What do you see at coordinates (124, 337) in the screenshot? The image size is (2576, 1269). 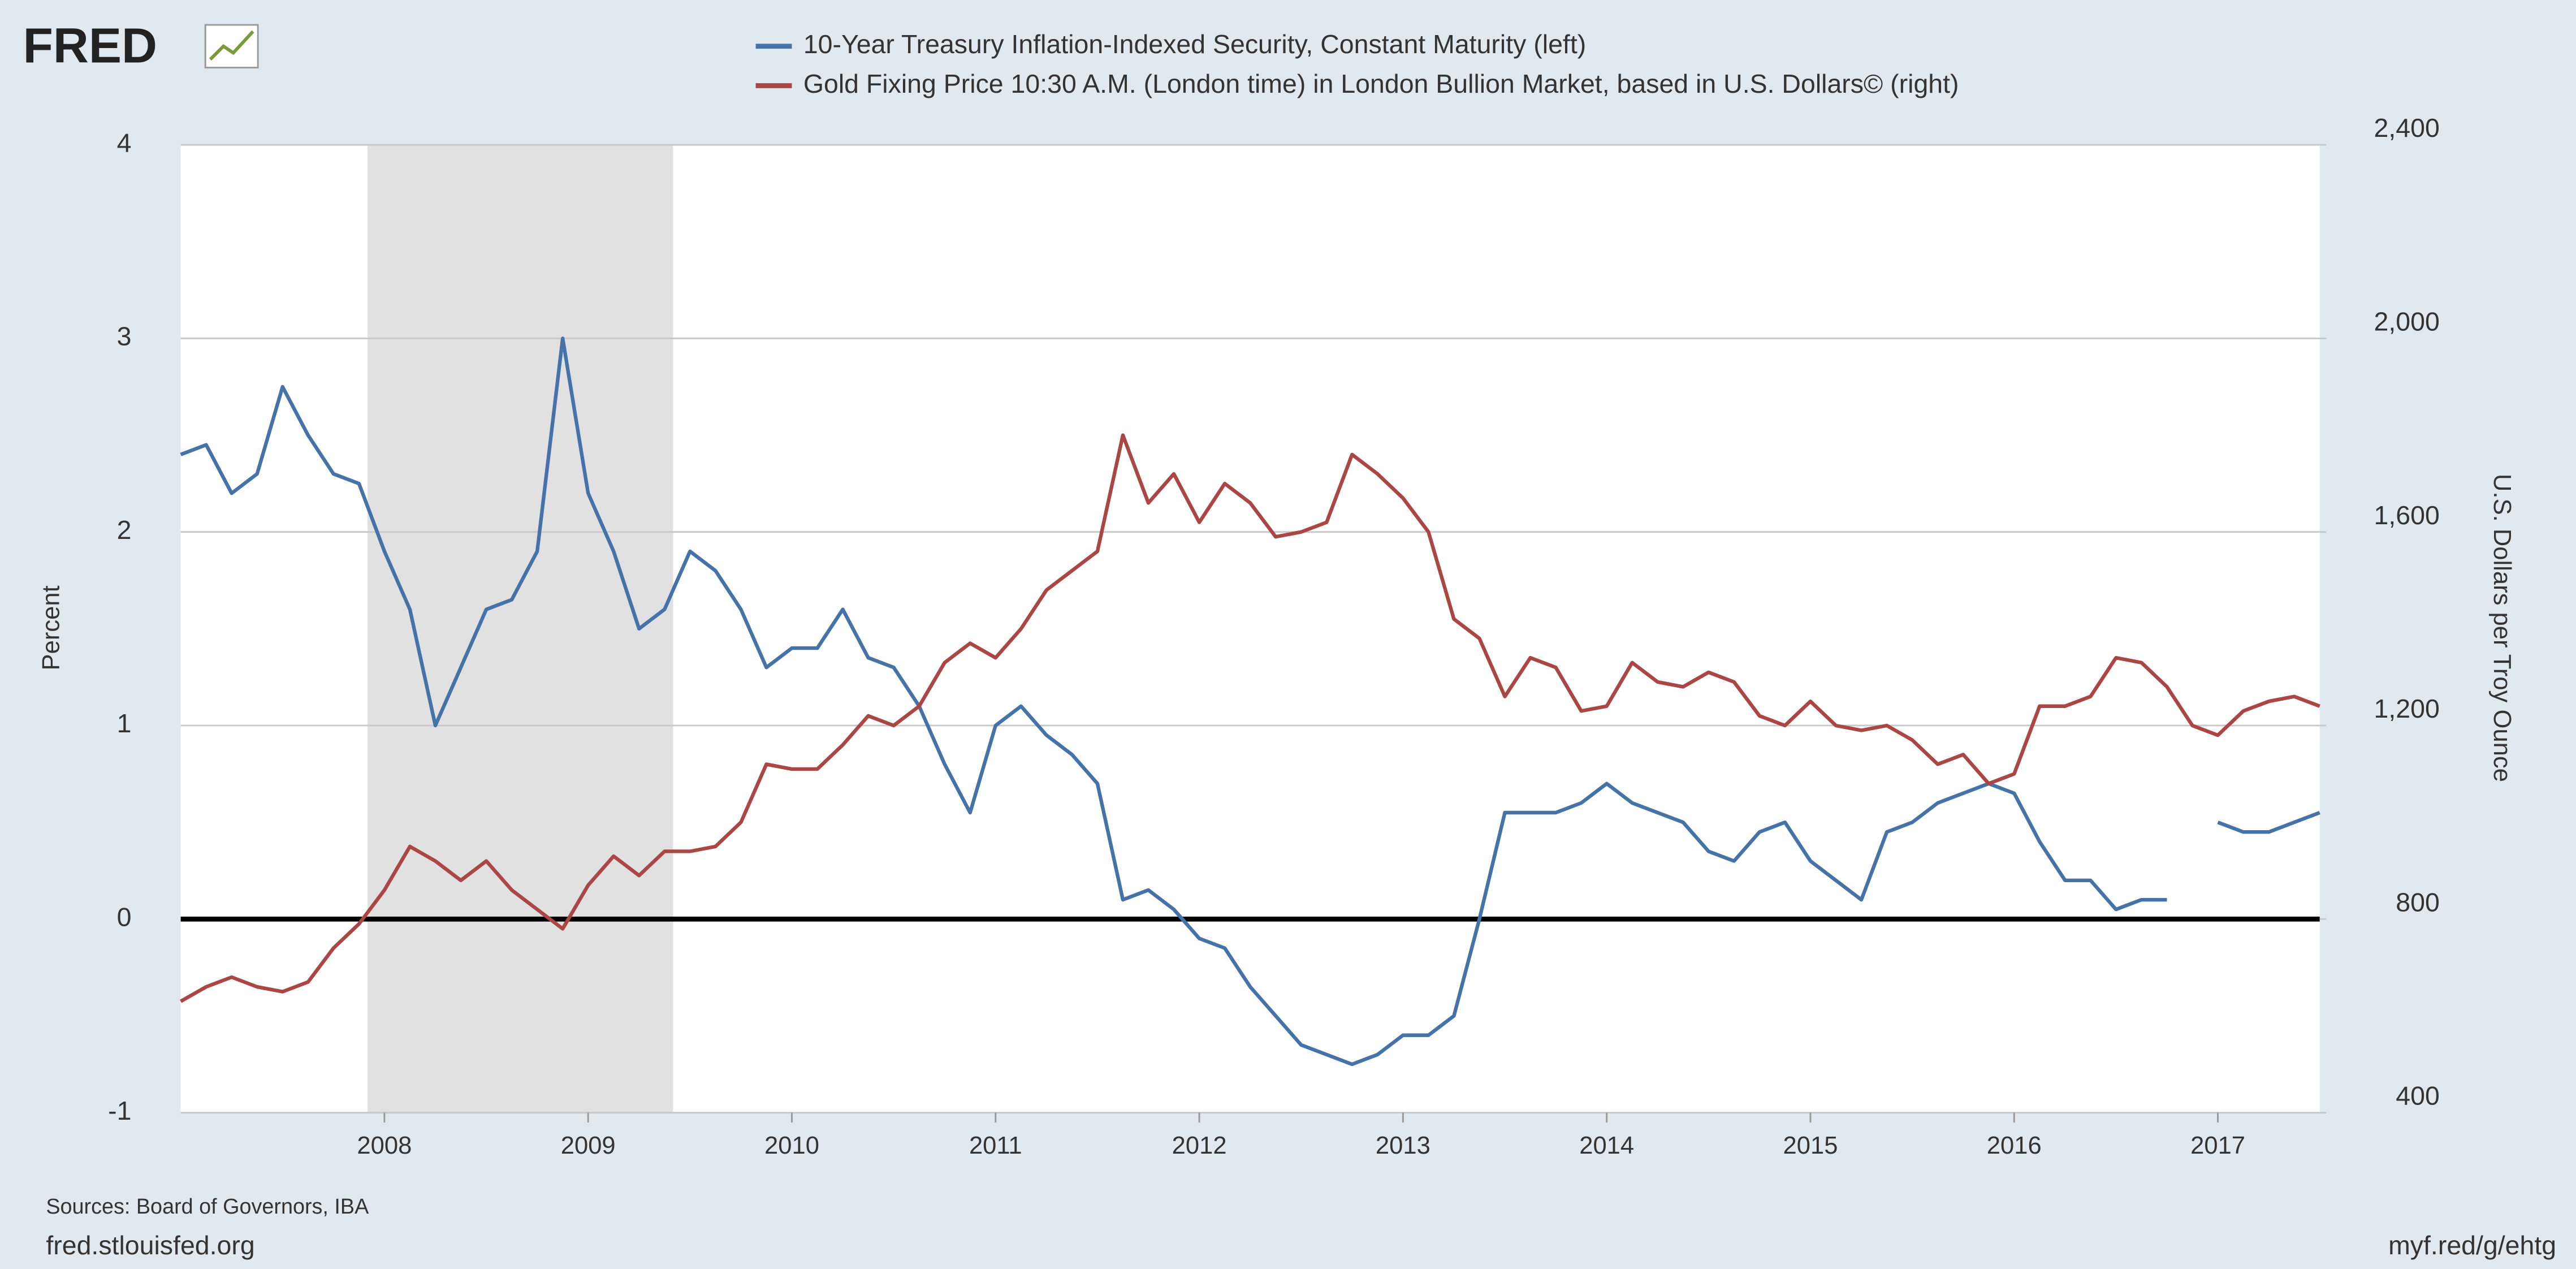 I see `y-tick-label: 3` at bounding box center [124, 337].